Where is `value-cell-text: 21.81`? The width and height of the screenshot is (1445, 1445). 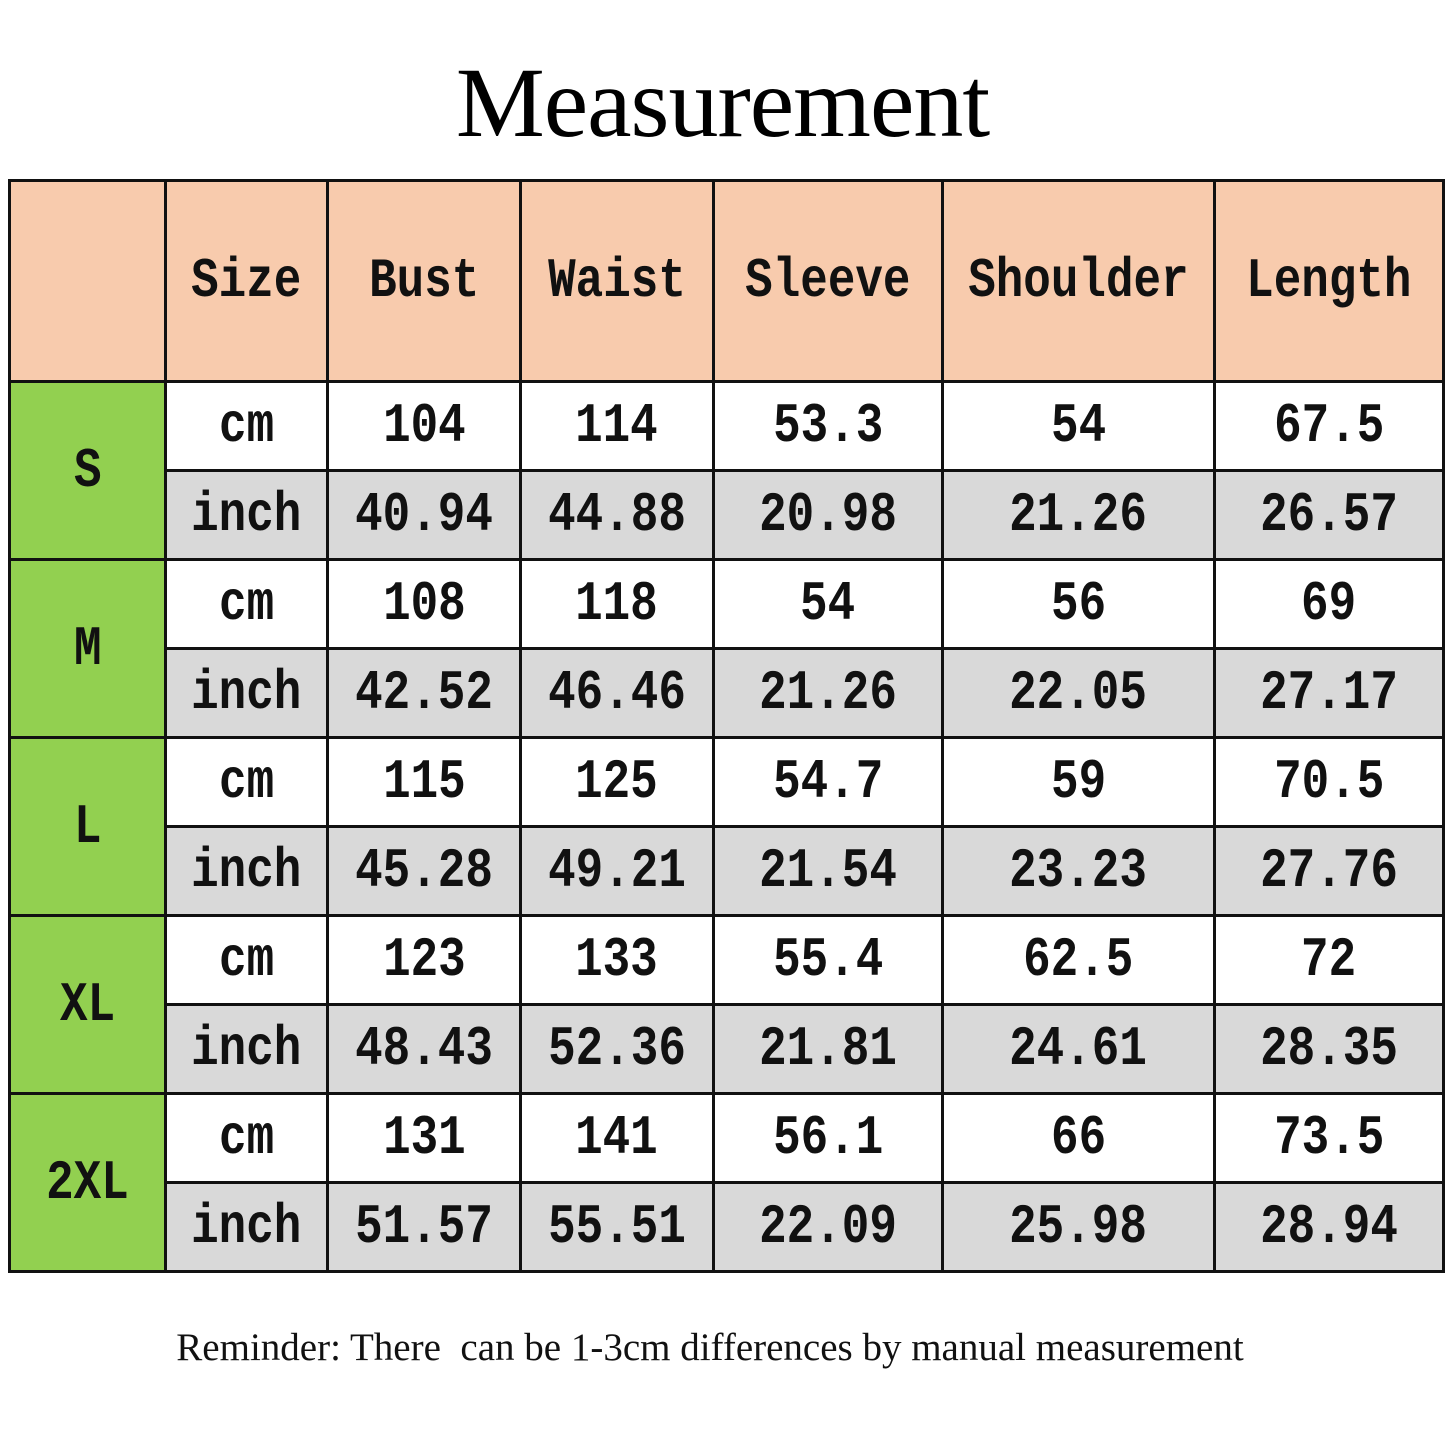 value-cell-text: 21.81 is located at coordinates (827, 1049).